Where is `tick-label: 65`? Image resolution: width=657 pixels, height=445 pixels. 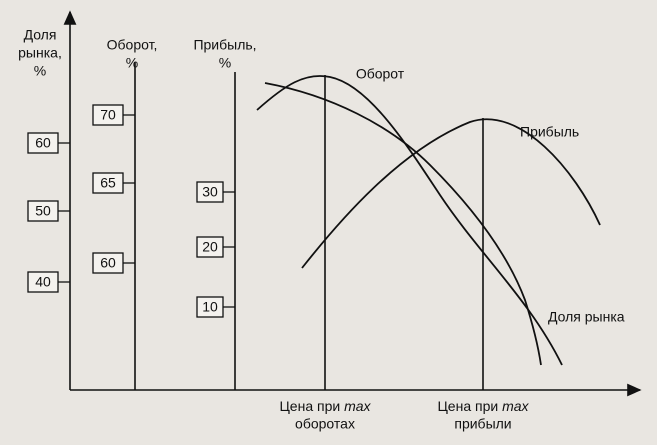 tick-label: 65 is located at coordinates (108, 183).